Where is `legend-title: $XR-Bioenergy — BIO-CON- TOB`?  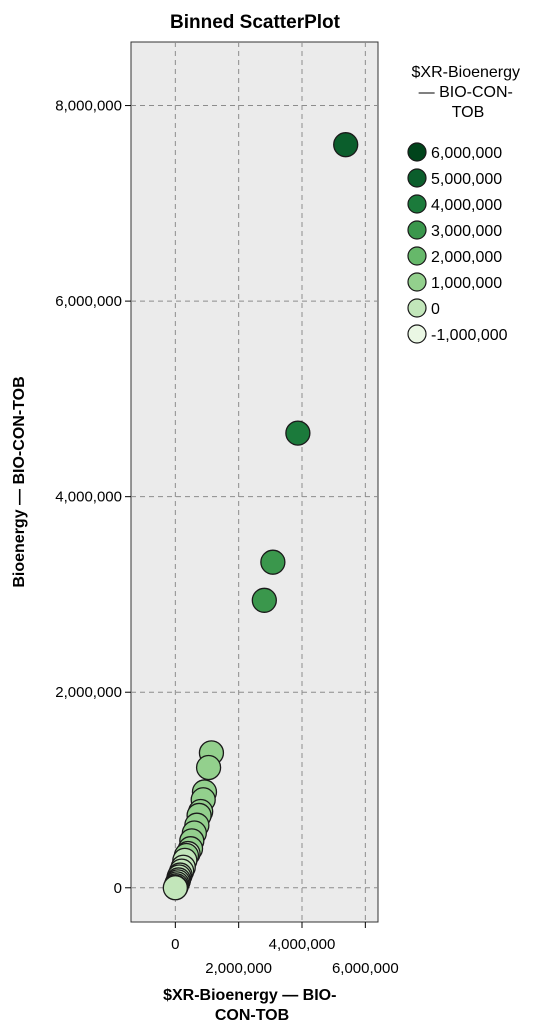
legend-title: $XR-Bioenergy — BIO-CON- TOB is located at coordinates (468, 92).